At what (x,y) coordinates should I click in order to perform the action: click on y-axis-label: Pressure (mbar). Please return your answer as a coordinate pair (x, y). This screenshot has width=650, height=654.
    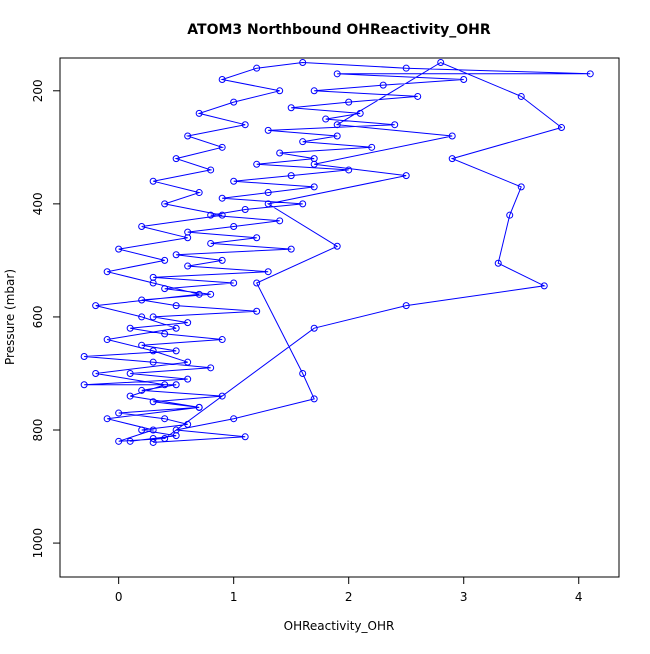
    Looking at the image, I should click on (10, 317).